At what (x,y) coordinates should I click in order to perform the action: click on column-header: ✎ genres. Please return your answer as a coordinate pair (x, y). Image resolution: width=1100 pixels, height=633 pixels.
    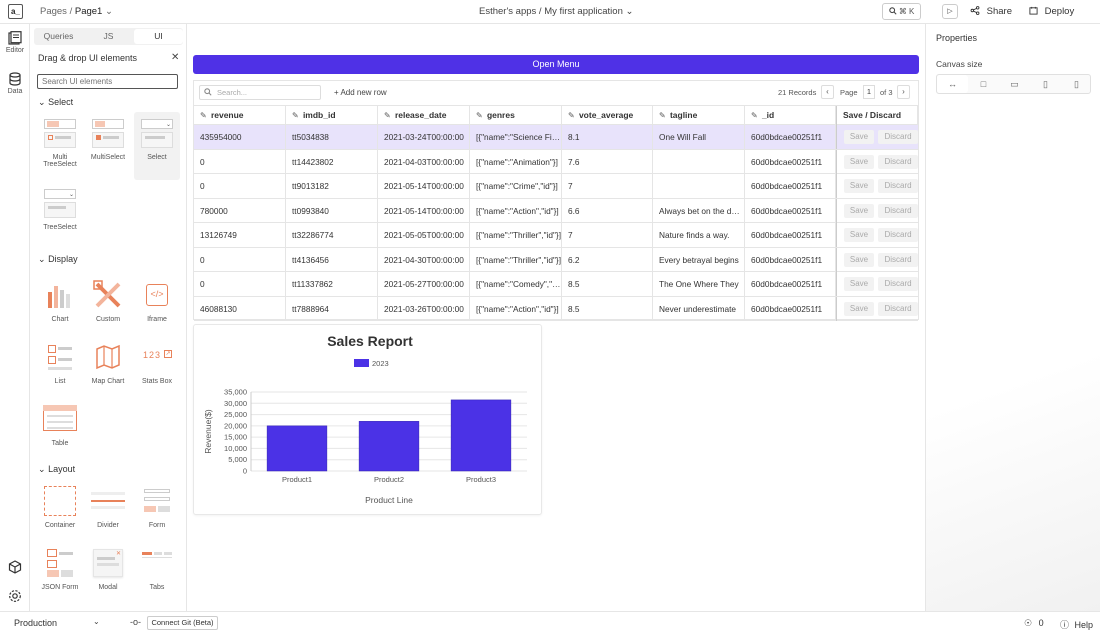
    Looking at the image, I should click on (516, 115).